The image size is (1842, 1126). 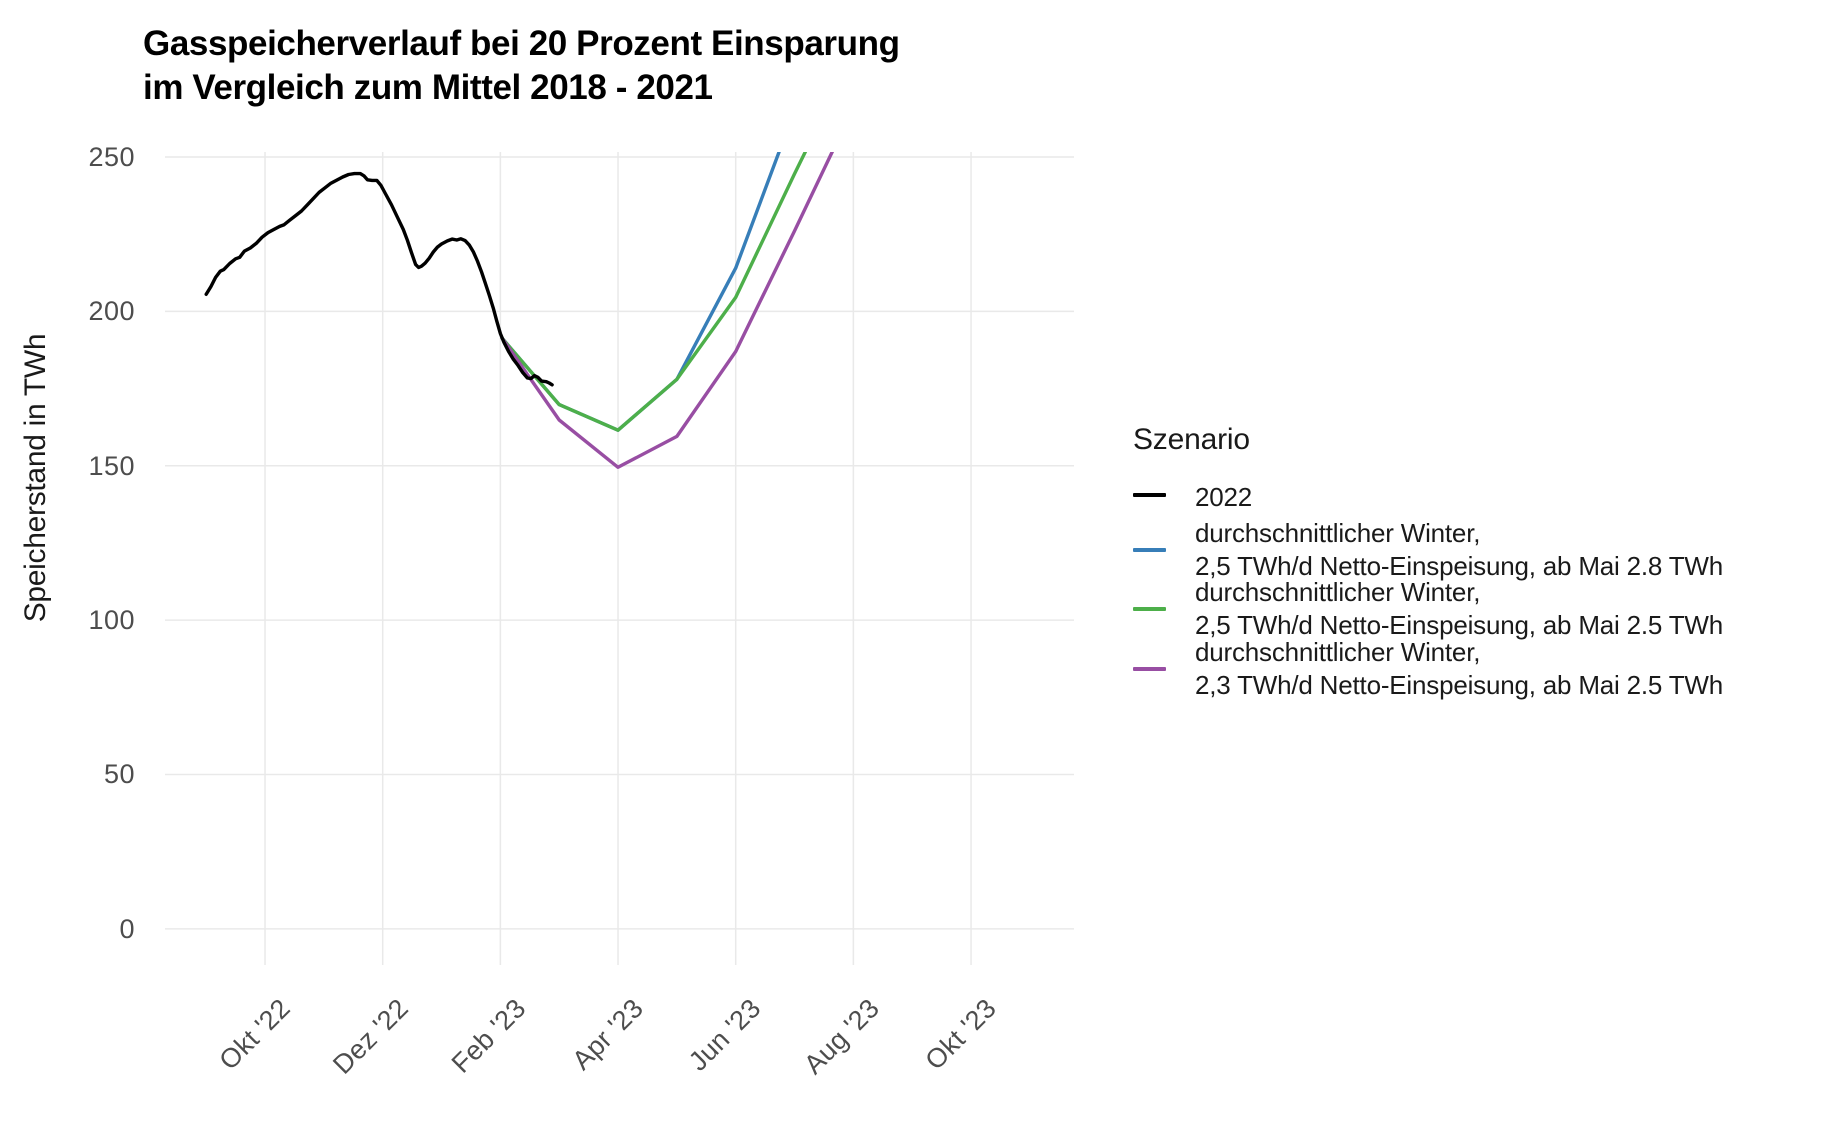 I want to click on y-tick-label-200: 200, so click(x=111, y=311).